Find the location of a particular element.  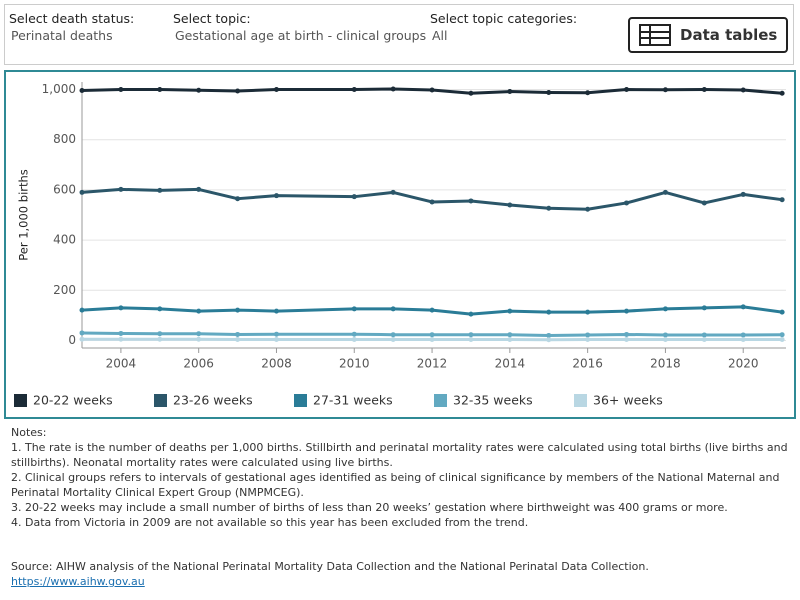

x-tick-label: 2006 is located at coordinates (198, 364).